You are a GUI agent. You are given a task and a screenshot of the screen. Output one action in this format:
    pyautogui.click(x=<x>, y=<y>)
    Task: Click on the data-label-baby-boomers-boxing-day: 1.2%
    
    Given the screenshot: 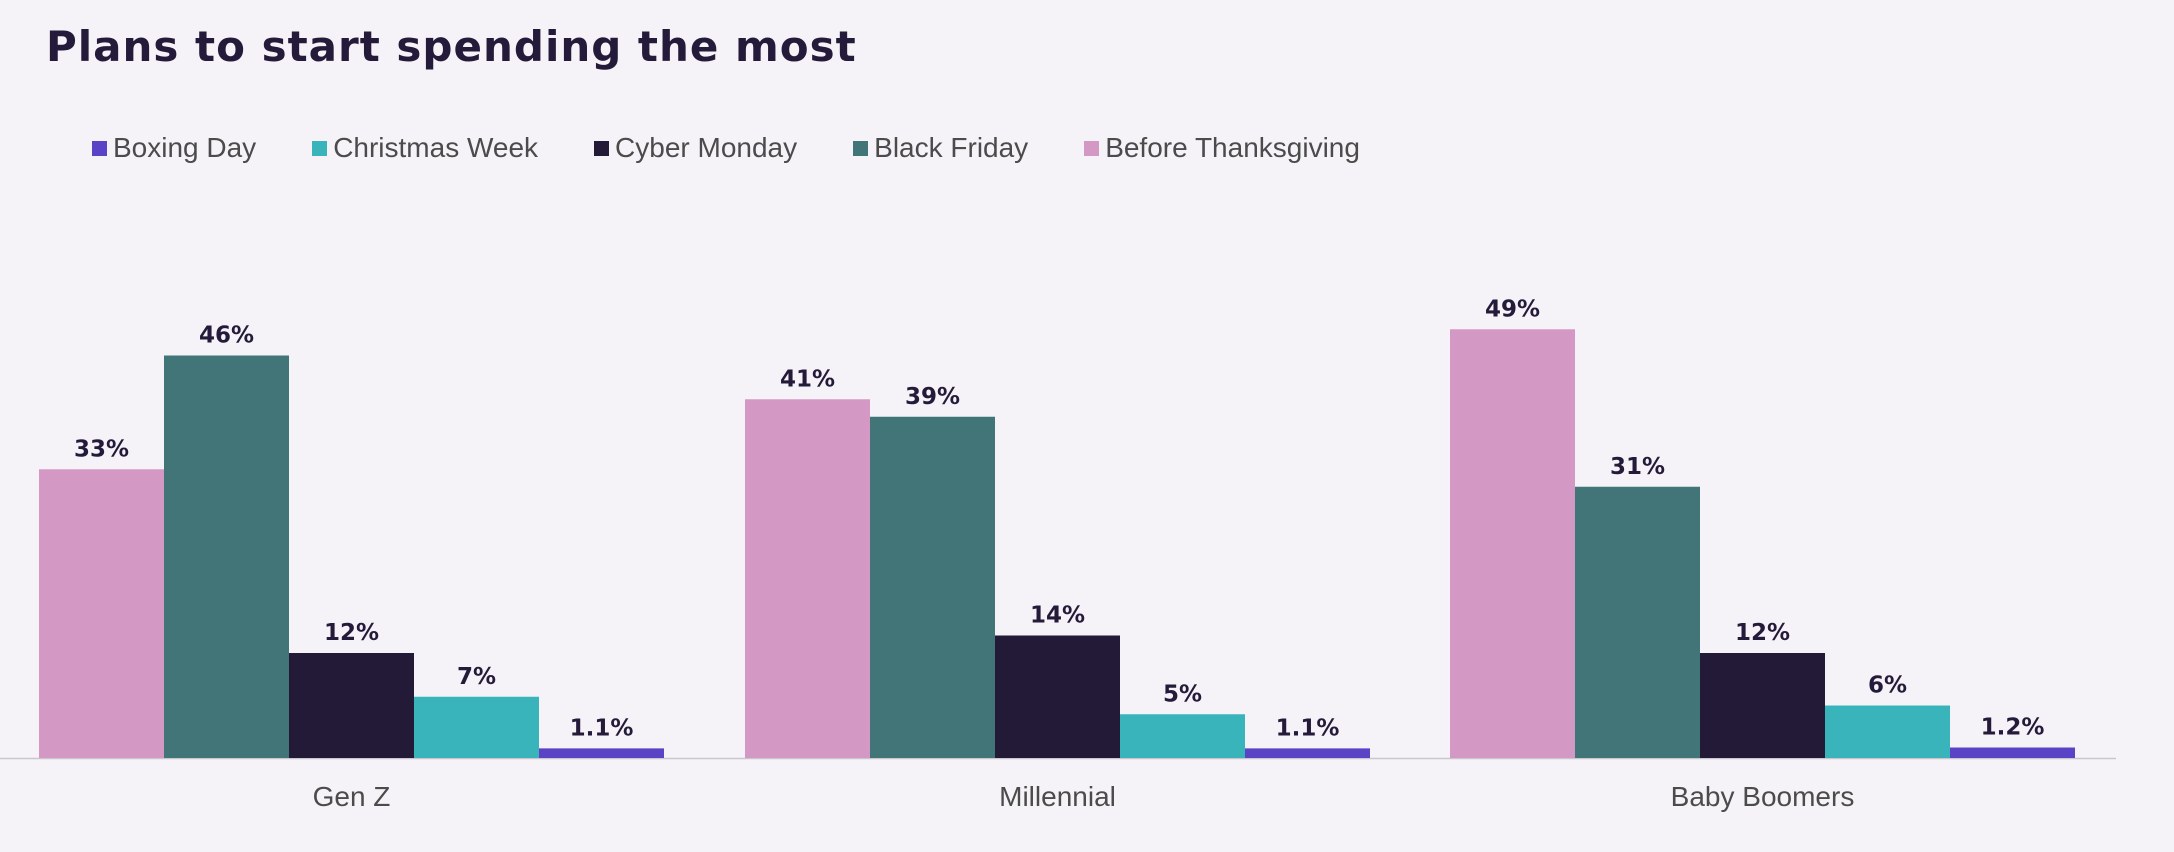 What is the action you would take?
    pyautogui.click(x=2013, y=728)
    